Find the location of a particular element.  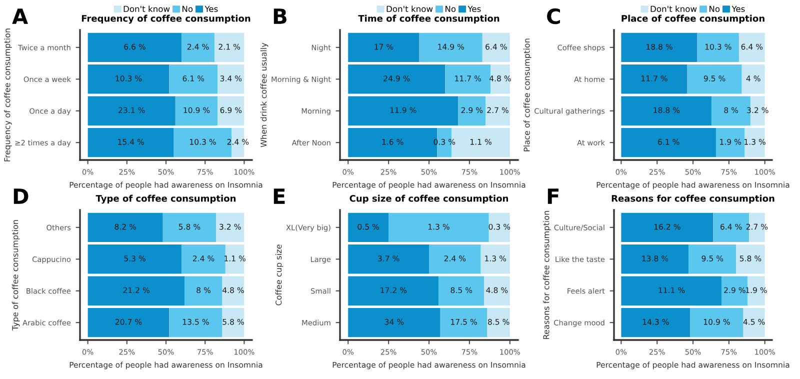

text: F is located at coordinates (553, 196).